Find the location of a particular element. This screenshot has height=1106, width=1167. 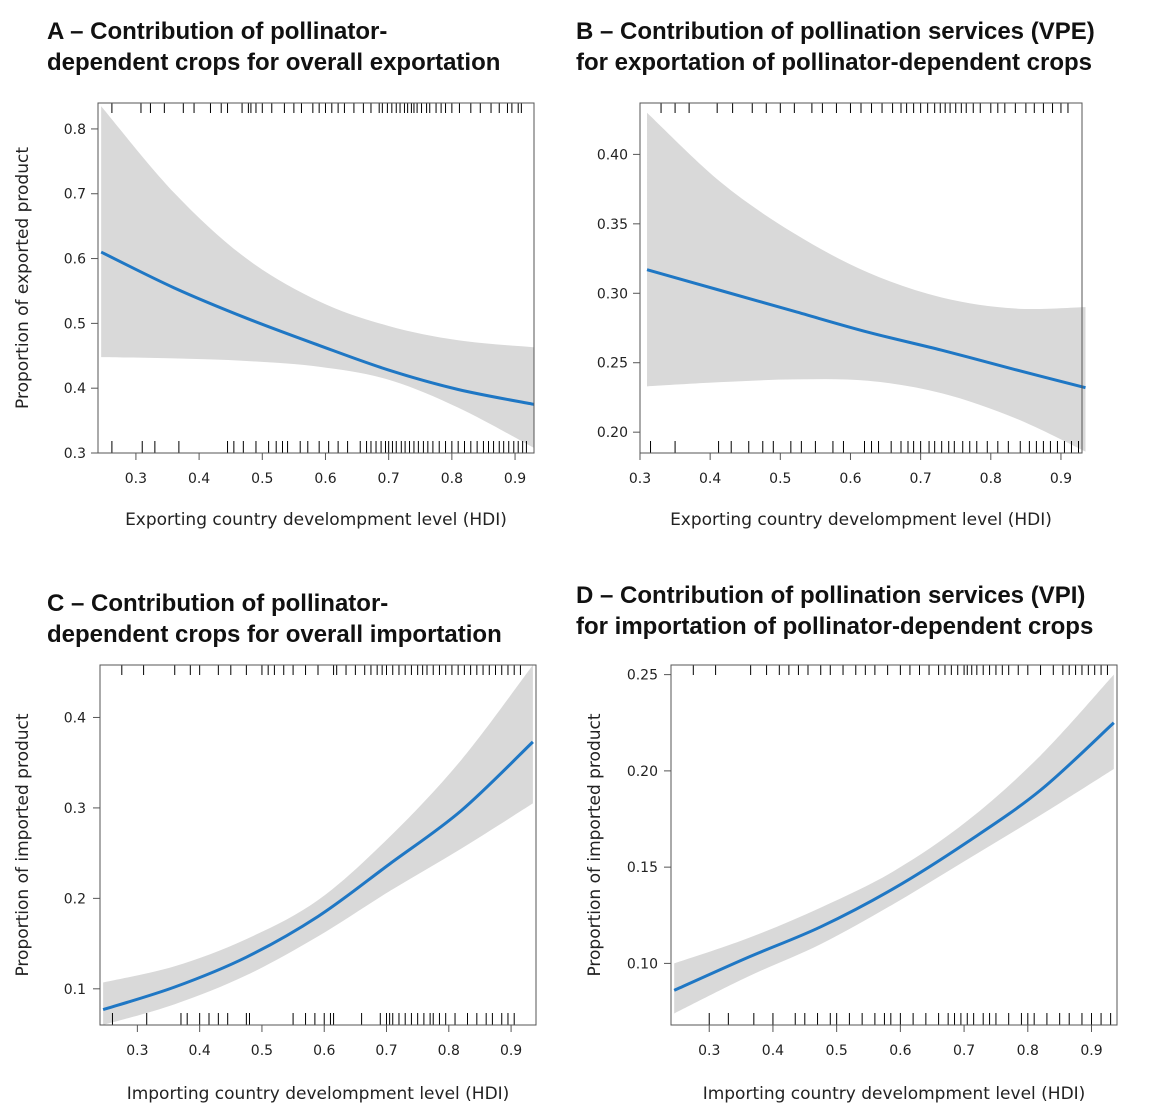

panel-a-title-line2: dependent crops for overall exportation is located at coordinates (274, 62).